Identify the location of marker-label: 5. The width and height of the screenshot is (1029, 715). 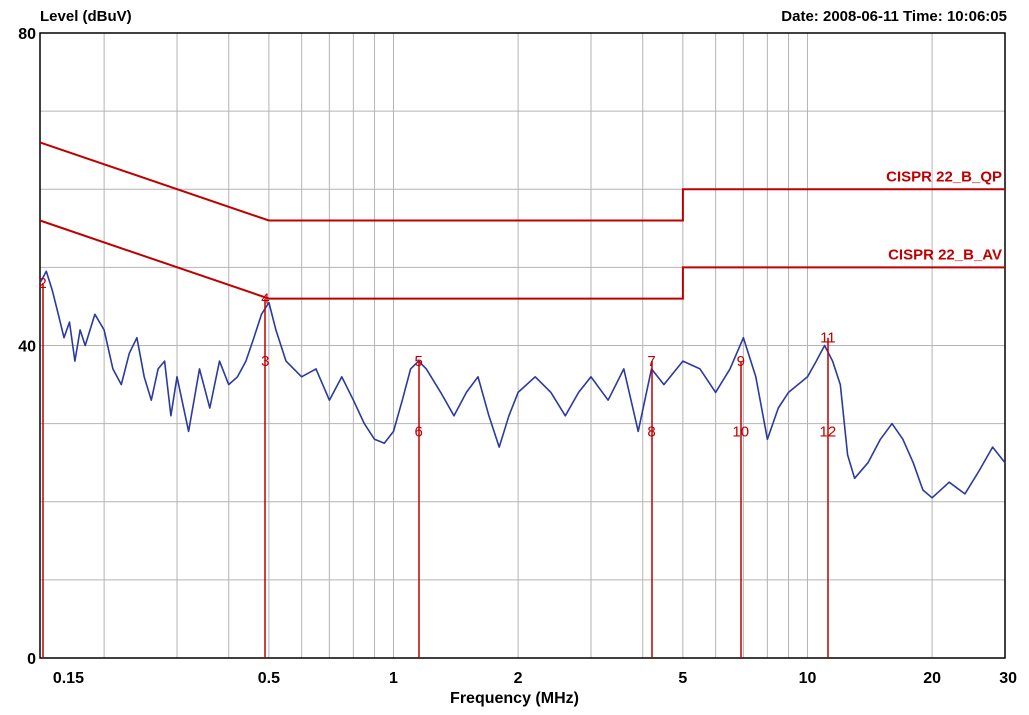
(418, 361).